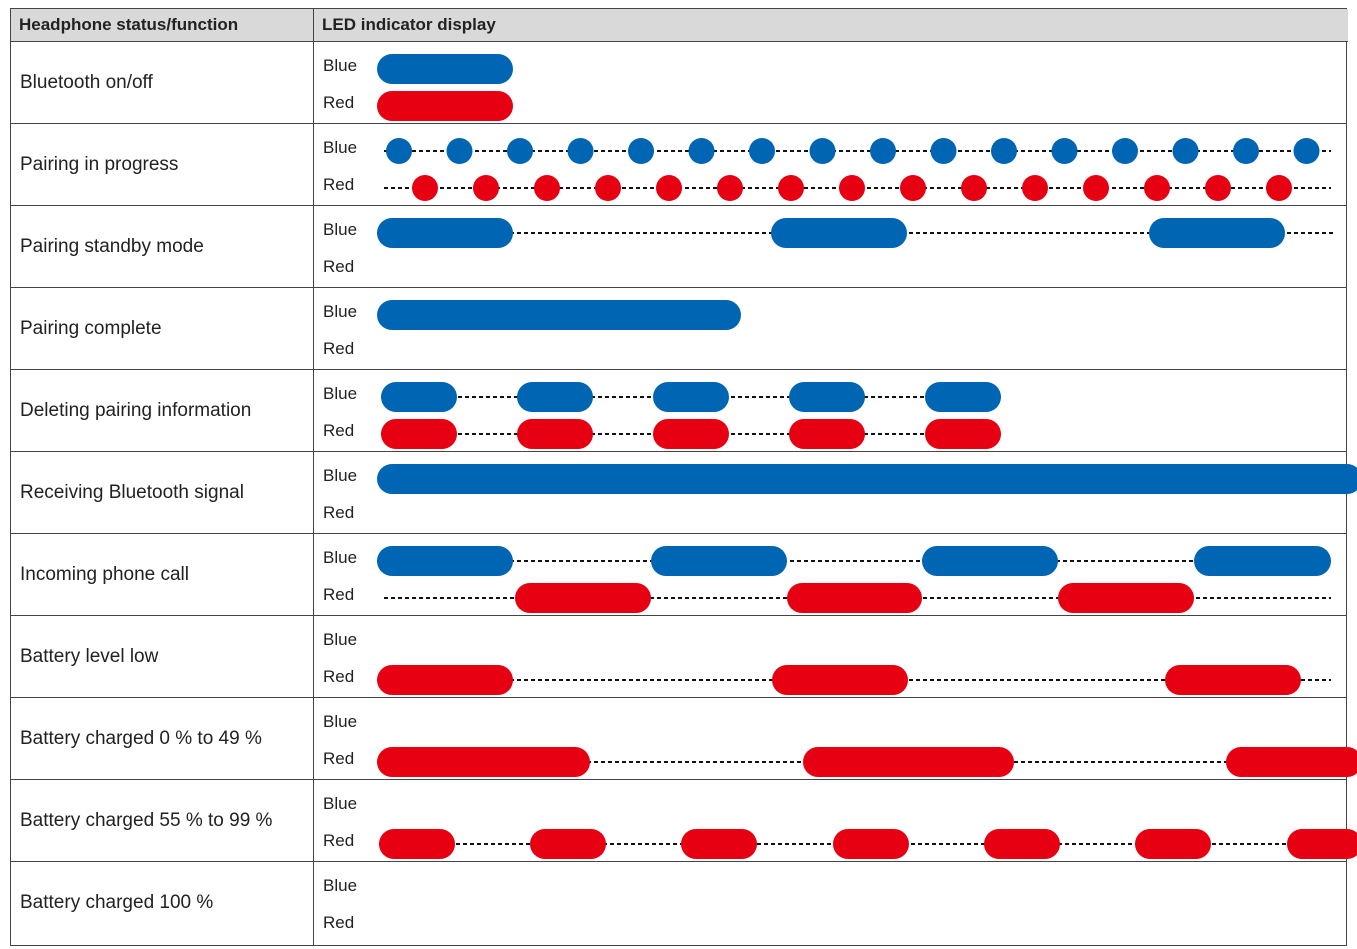 Image resolution: width=1357 pixels, height=949 pixels. What do you see at coordinates (136, 410) in the screenshot?
I see `status-label: Deleting pairing information` at bounding box center [136, 410].